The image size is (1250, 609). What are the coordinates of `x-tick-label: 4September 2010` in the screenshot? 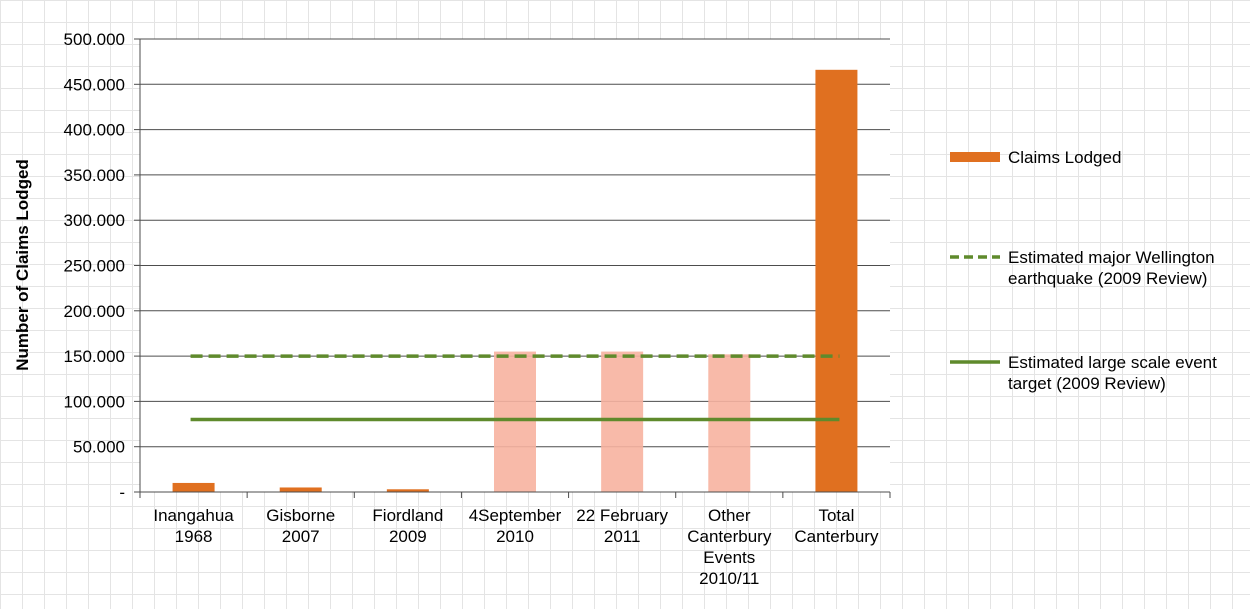 It's located at (515, 526).